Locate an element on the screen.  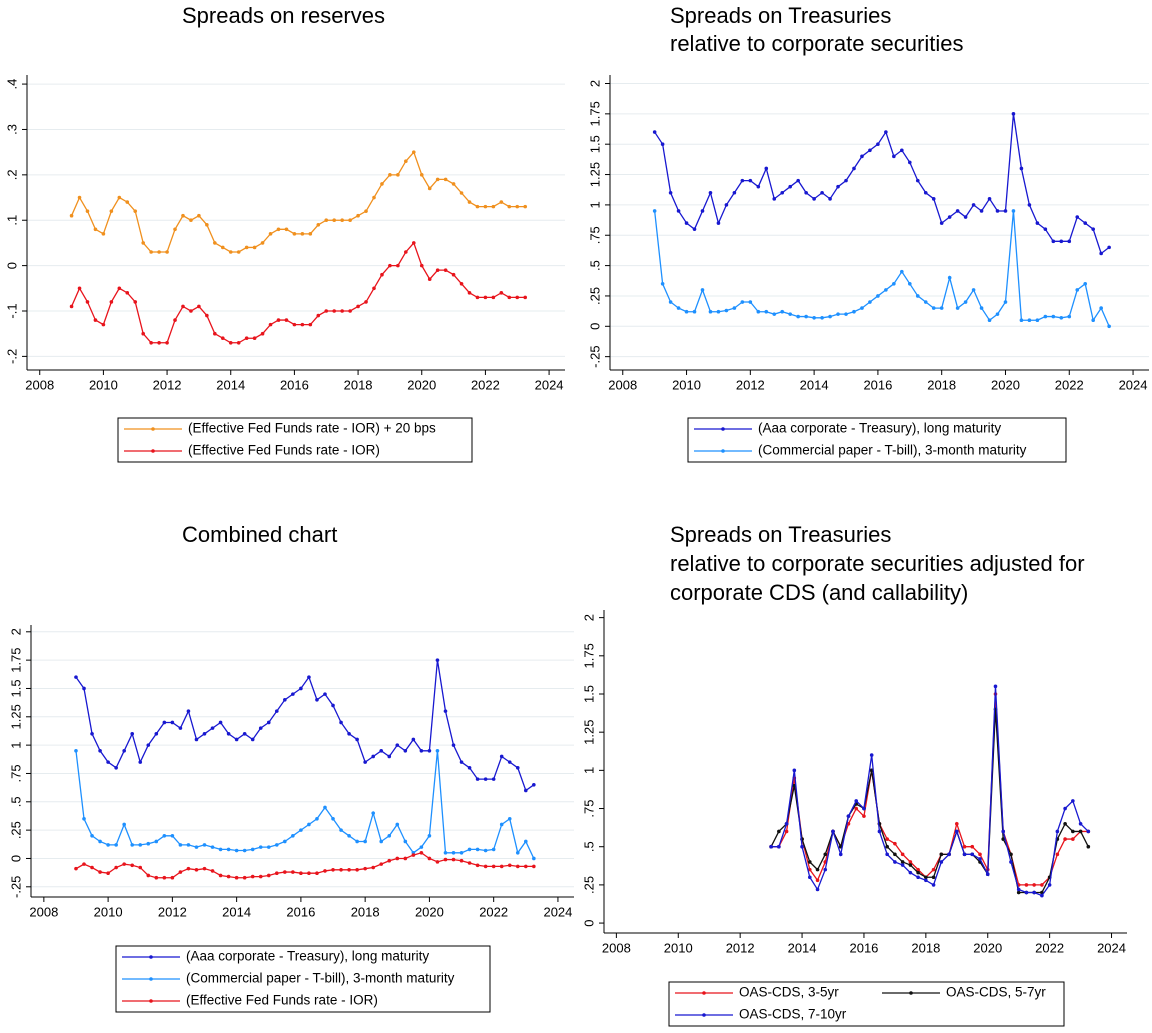
x-tick-label: 2016 is located at coordinates (877, 384).